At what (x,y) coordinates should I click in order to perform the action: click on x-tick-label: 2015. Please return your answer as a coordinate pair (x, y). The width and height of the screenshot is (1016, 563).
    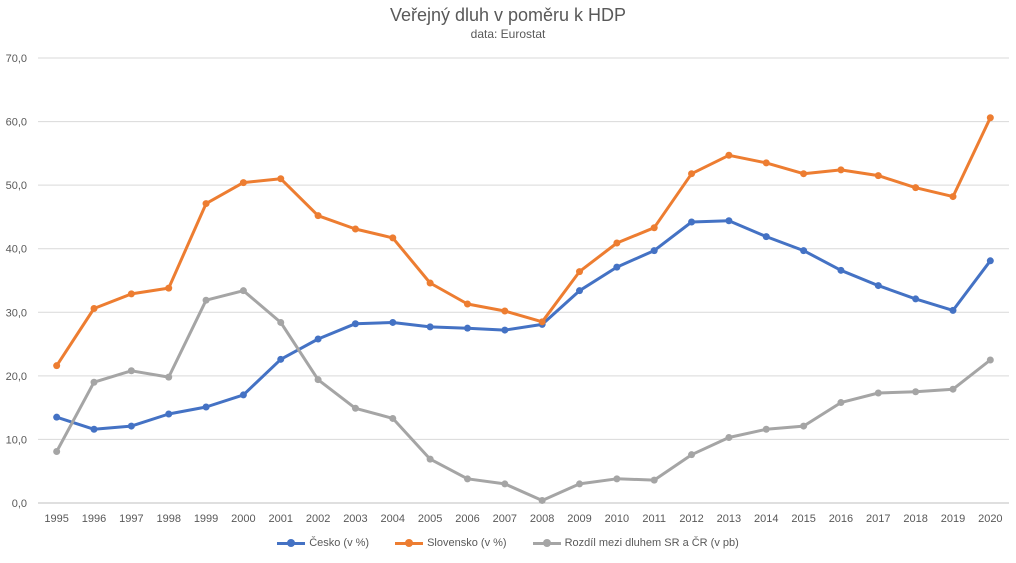
    Looking at the image, I should click on (803, 519).